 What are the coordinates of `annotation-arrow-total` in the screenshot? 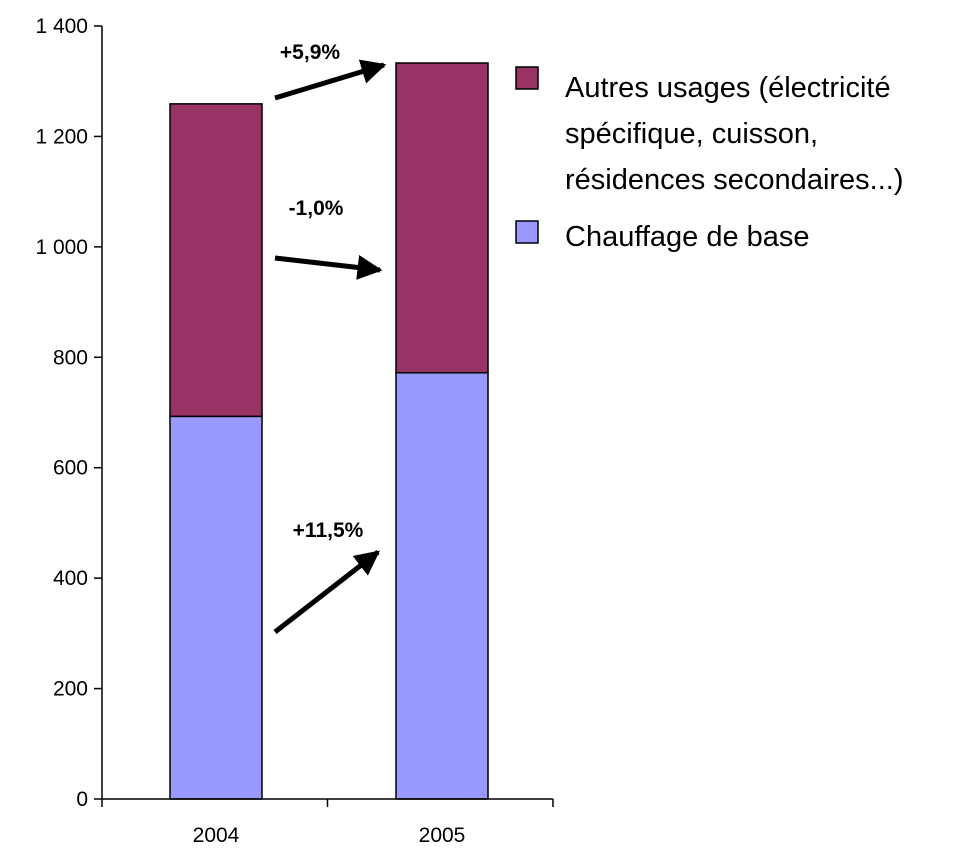 It's located at (330, 80).